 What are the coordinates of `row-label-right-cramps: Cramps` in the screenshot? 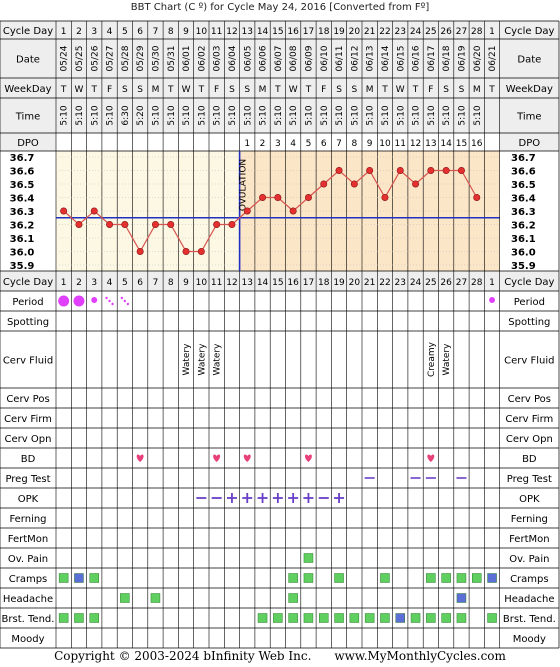 It's located at (529, 579).